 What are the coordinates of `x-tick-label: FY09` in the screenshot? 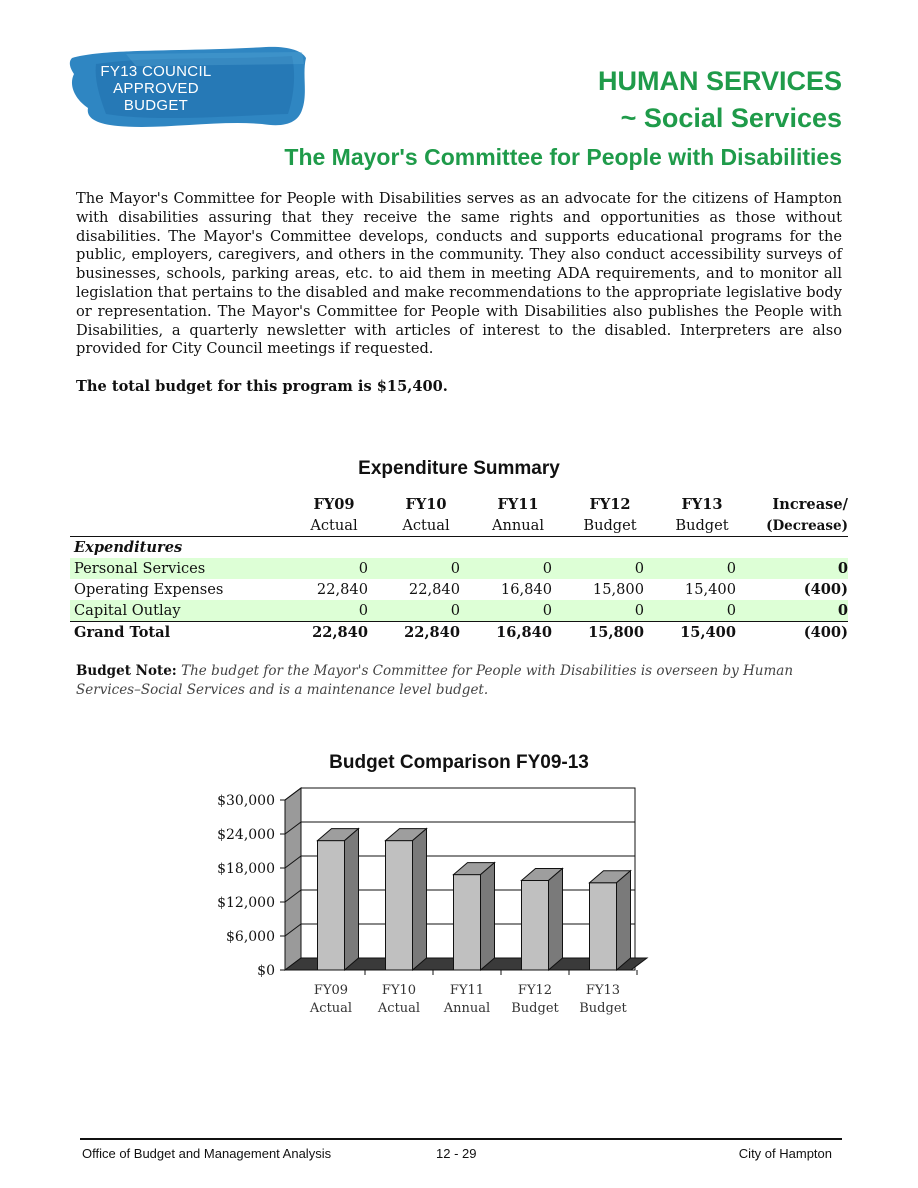 It's located at (331, 990).